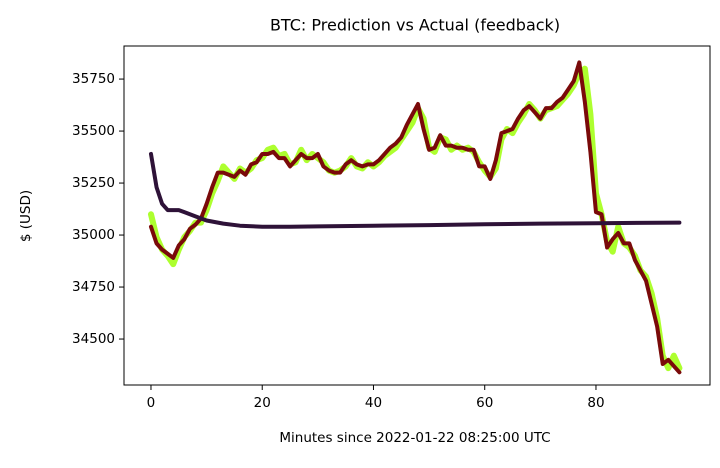 The width and height of the screenshot is (720, 468). I want to click on x-tick-label: 0, so click(151, 403).